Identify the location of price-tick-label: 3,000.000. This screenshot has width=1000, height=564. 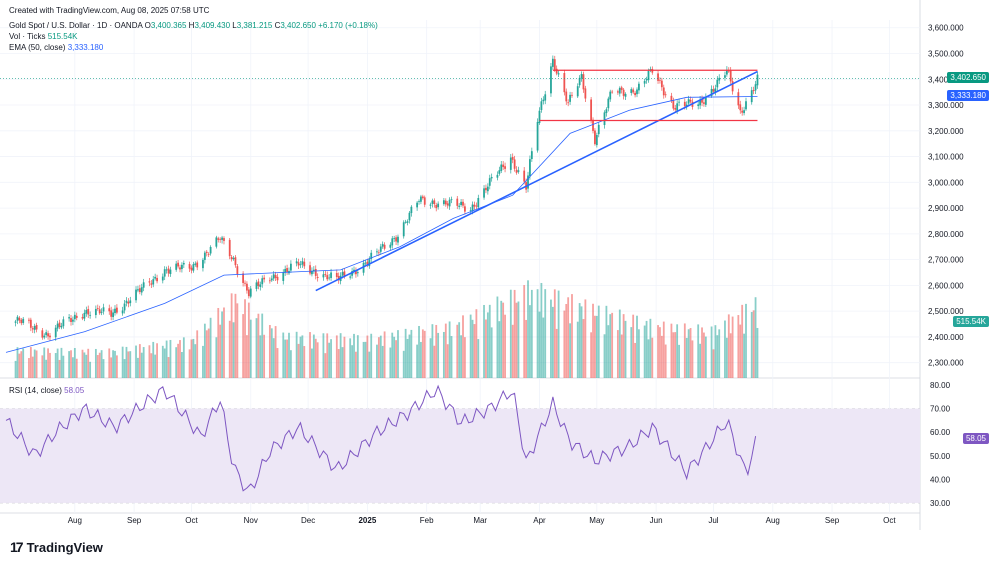
(946, 182).